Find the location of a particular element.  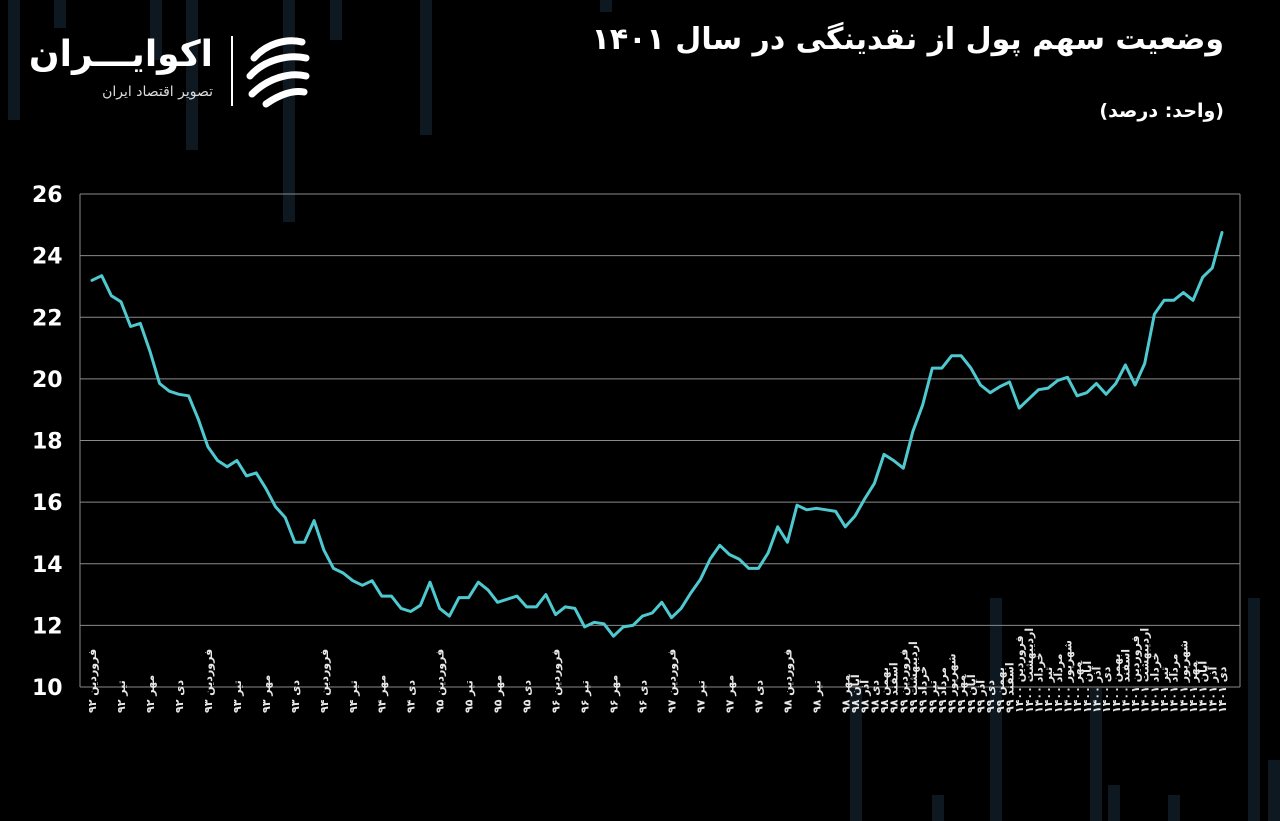

x-tick-label: خرداد ۱۴۰۰ is located at coordinates (1038, 682).